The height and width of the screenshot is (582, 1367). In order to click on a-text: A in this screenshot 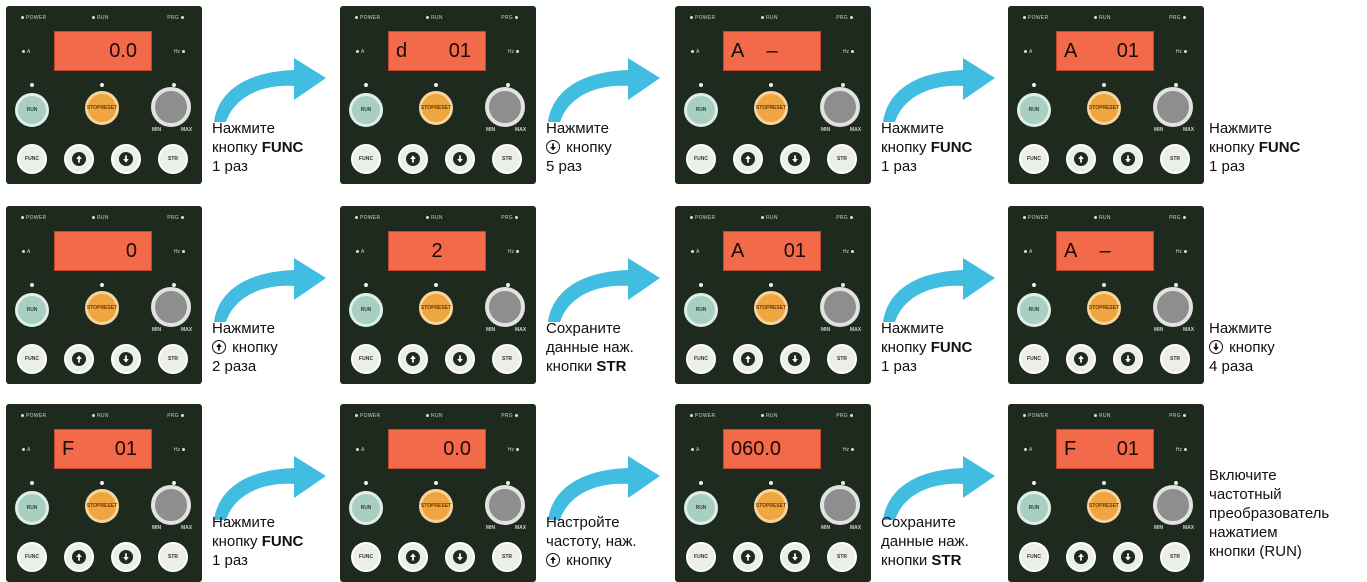, I will do `click(1031, 450)`.